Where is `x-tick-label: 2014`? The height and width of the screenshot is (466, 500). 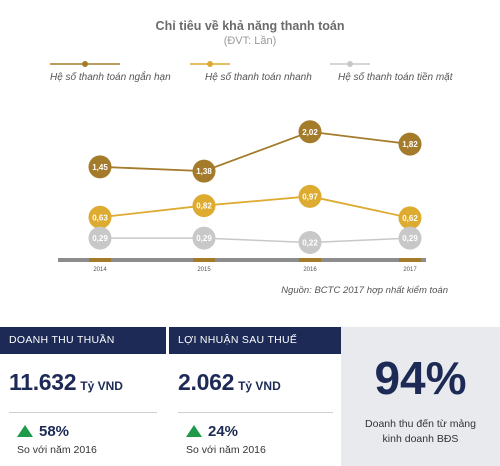 x-tick-label: 2014 is located at coordinates (100, 270).